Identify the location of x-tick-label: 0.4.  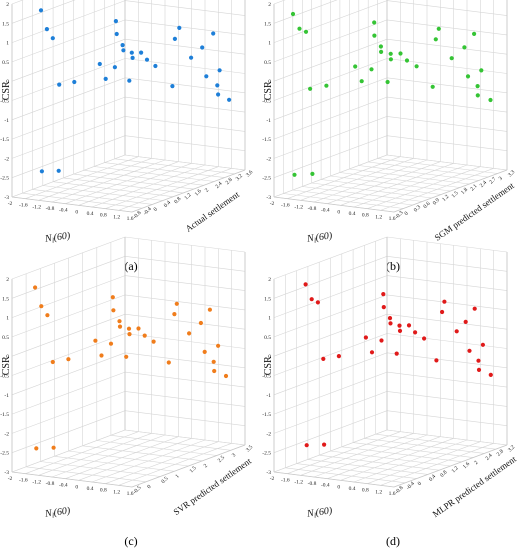
(90, 489).